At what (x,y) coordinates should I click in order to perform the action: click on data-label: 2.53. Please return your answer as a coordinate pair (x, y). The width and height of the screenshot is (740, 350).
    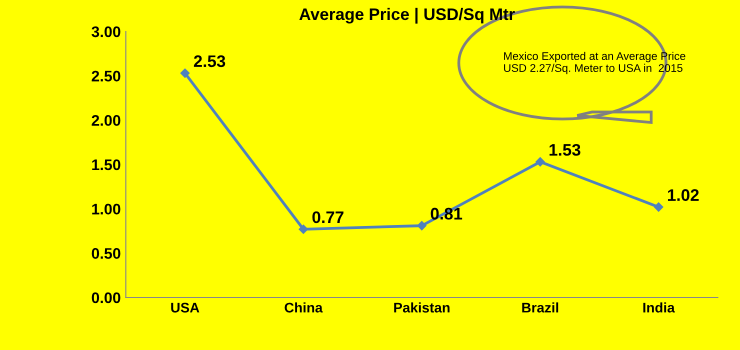
    Looking at the image, I should click on (210, 61).